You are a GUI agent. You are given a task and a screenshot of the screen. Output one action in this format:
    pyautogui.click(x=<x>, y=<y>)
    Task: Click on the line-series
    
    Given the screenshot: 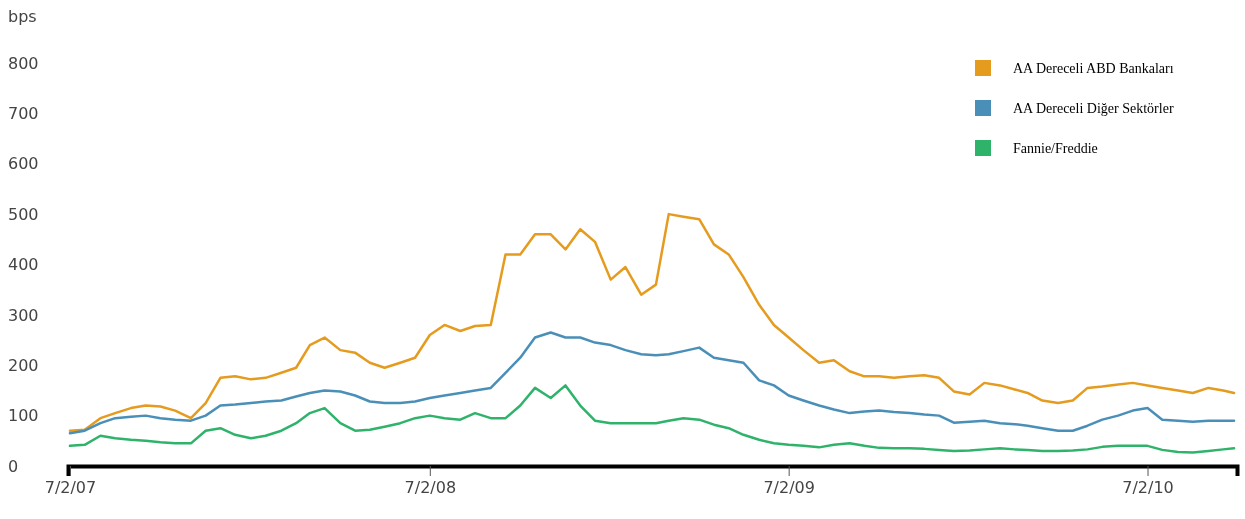 What is the action you would take?
    pyautogui.click(x=652, y=419)
    